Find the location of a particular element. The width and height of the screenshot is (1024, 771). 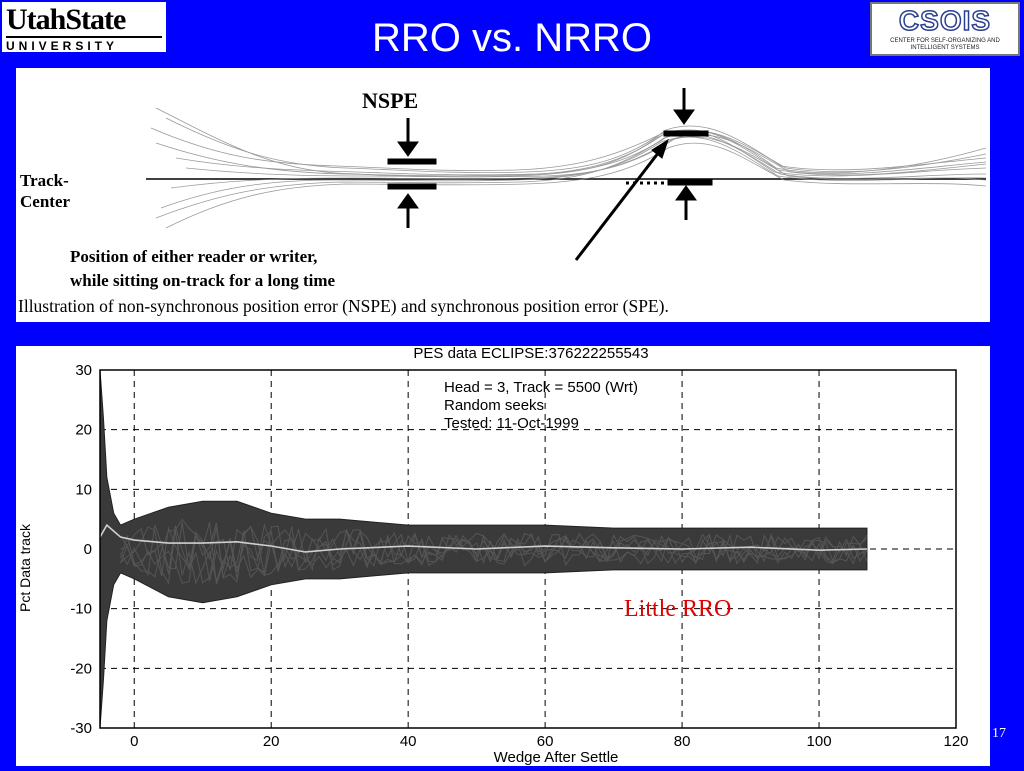

x-tick-label: 120 is located at coordinates (955, 741).